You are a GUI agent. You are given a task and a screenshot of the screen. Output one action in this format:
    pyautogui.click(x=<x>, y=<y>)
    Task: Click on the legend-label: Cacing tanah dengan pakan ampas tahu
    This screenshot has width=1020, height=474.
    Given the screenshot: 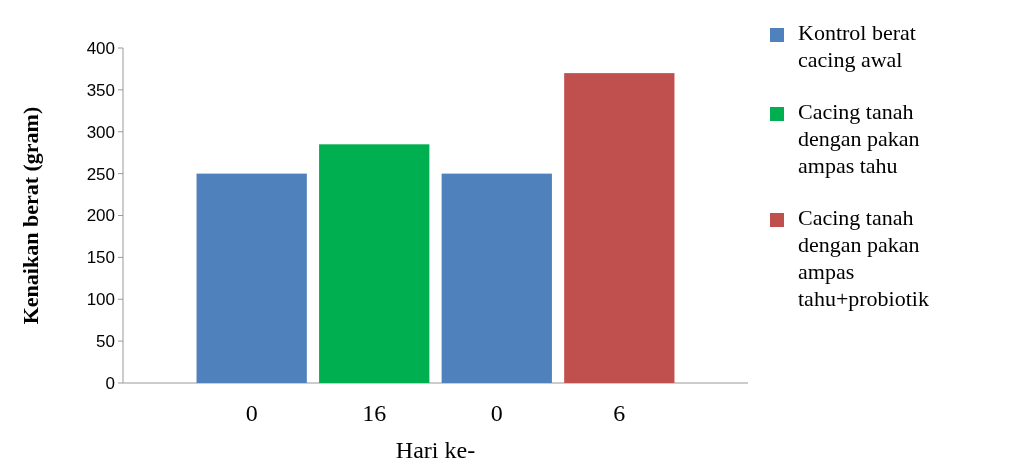 What is the action you would take?
    pyautogui.click(x=859, y=138)
    